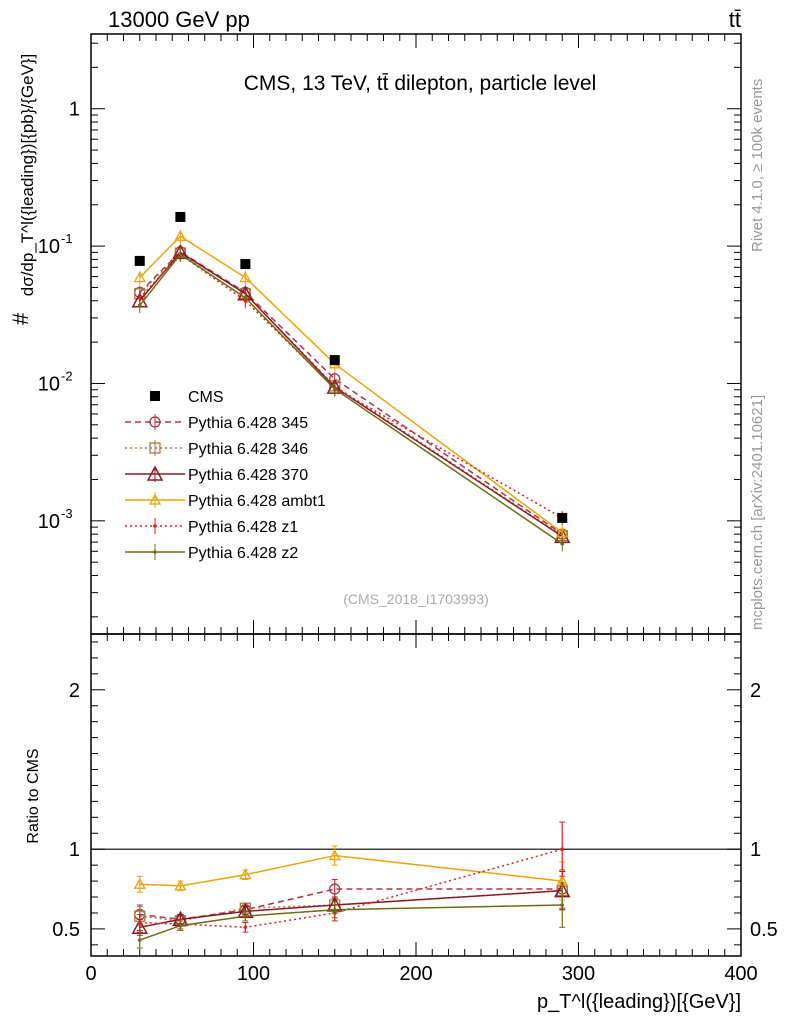  I want to click on legend-item-346: Pythia 6.428 346, so click(216, 449).